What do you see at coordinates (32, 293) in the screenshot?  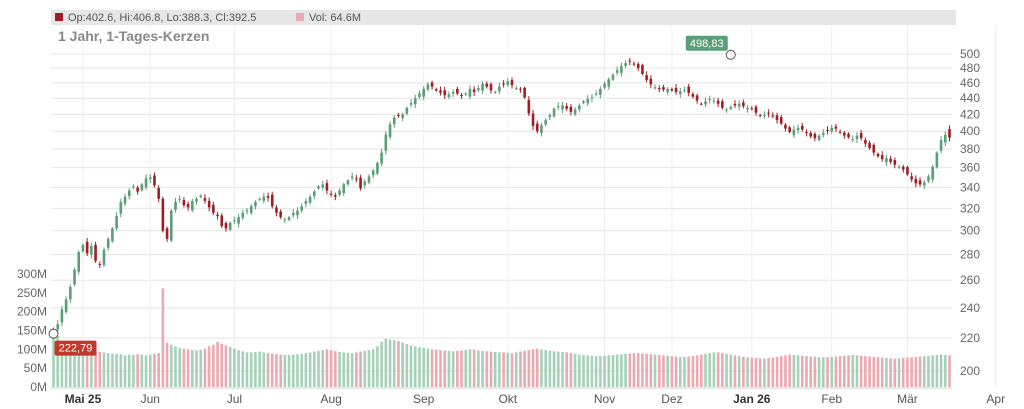 I see `volume-tick-label: 250M` at bounding box center [32, 293].